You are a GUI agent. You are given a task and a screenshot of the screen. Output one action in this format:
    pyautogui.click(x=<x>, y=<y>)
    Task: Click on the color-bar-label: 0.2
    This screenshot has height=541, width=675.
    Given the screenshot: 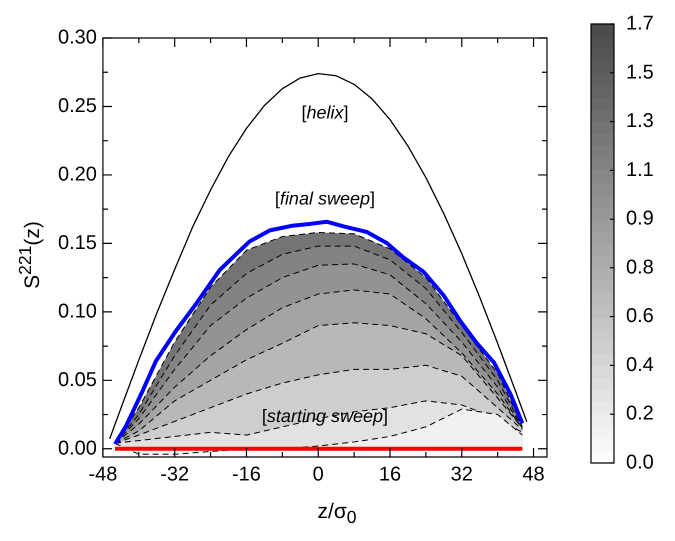 What is the action you would take?
    pyautogui.click(x=640, y=413)
    